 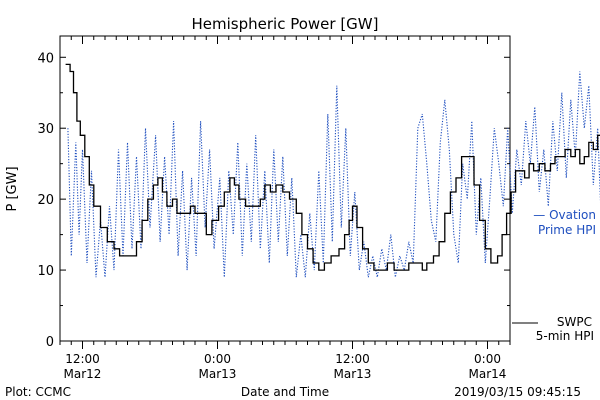 I want to click on footer-timestamp: 2019/03/15 09:45:15, so click(x=517, y=392).